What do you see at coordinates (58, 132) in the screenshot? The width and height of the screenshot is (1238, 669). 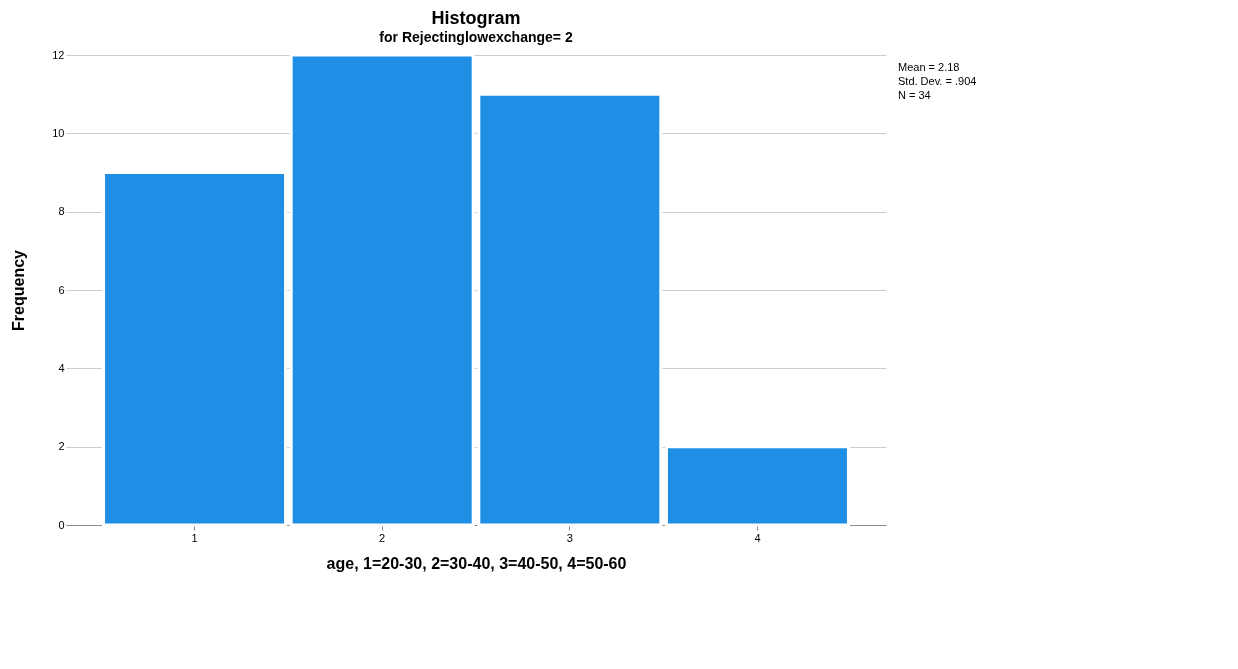 I see `y-tick-label: 10` at bounding box center [58, 132].